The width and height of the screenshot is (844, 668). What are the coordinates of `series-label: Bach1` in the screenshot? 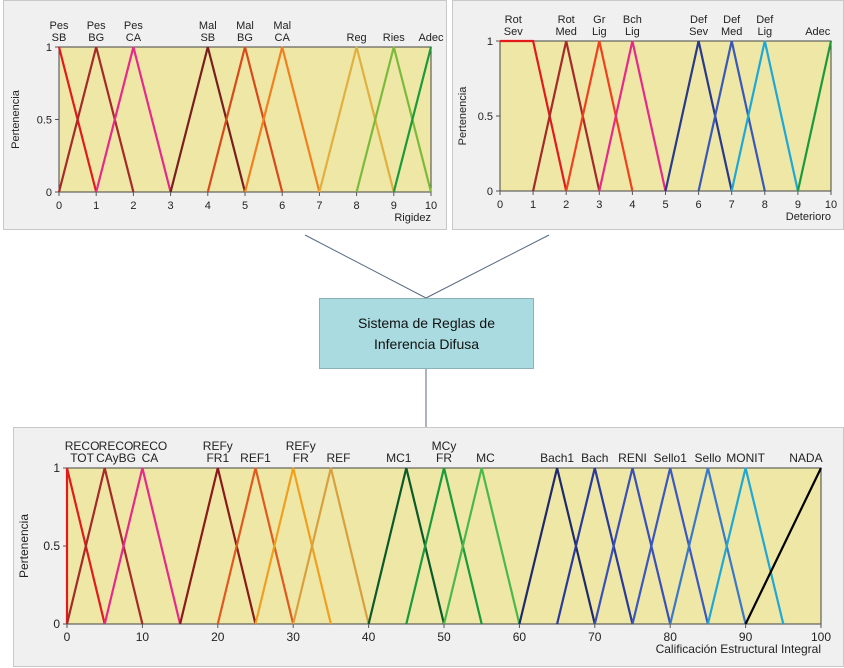 It's located at (557, 458).